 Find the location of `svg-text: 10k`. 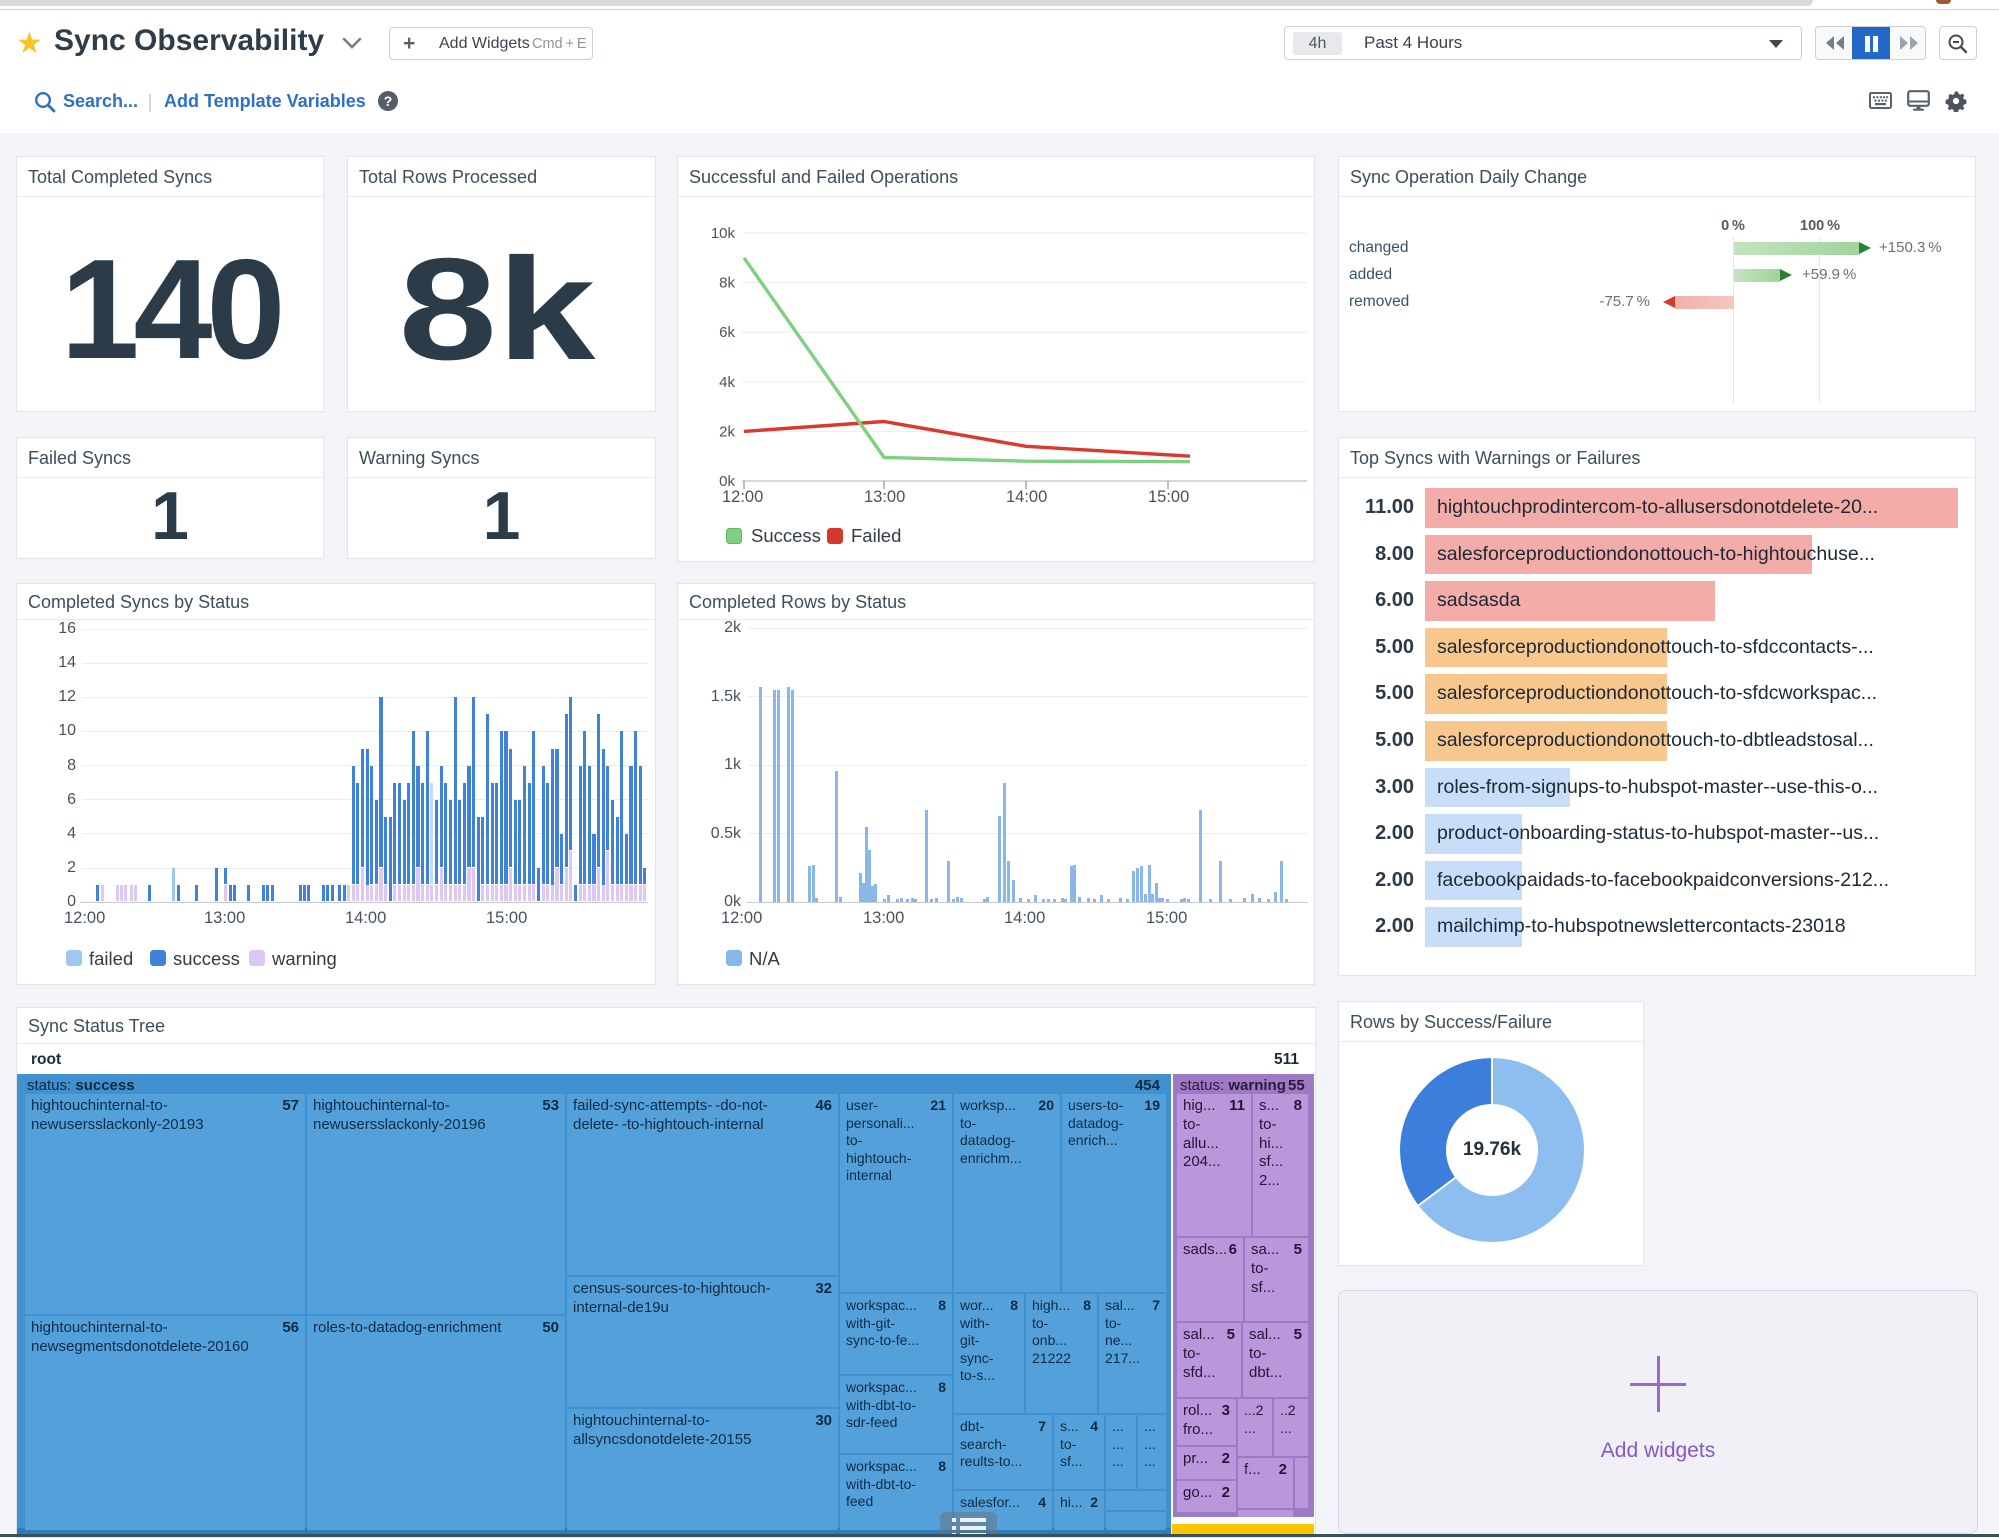

svg-text: 10k is located at coordinates (723, 233).